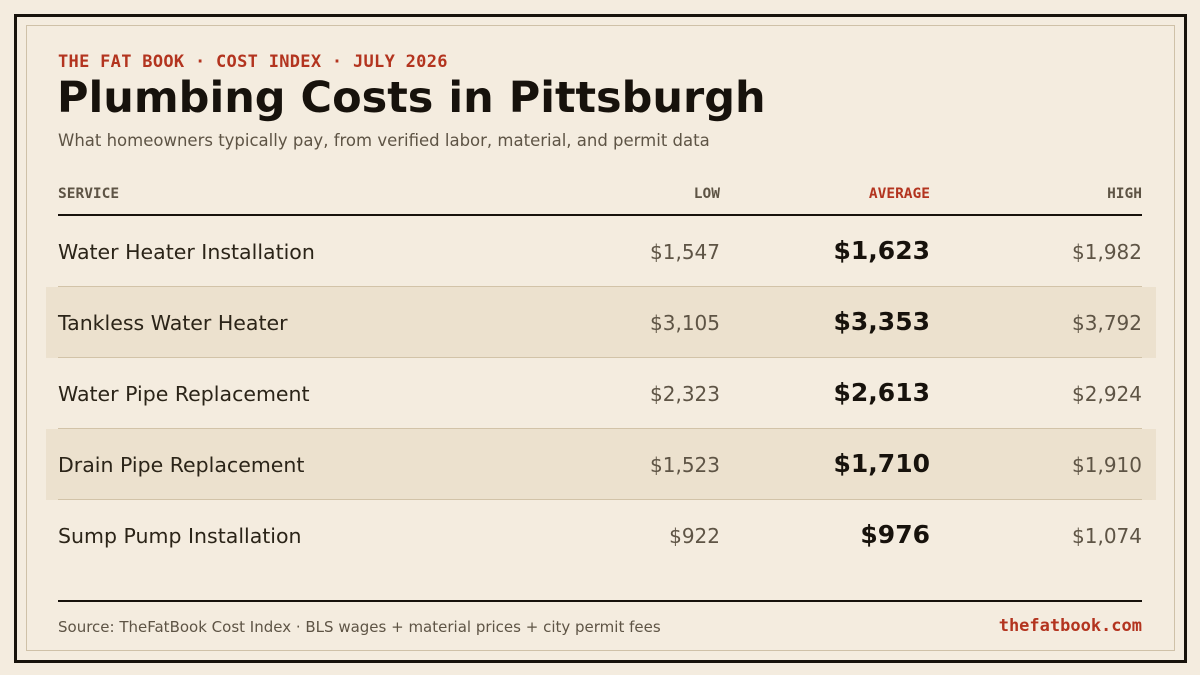 Image resolution: width=1200 pixels, height=675 pixels. Describe the element at coordinates (1124, 194) in the screenshot. I see `column-header-high: HIGH` at that location.